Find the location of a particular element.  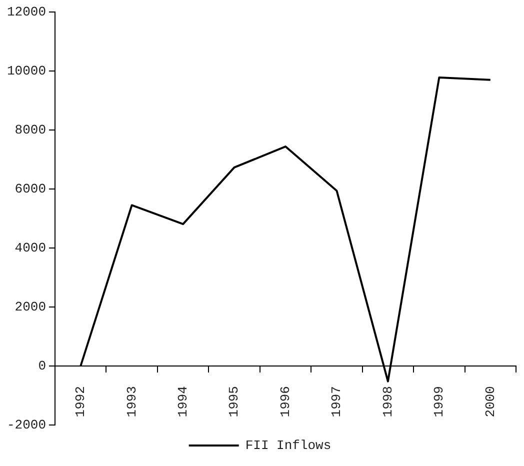

x-tick-label: 2000 is located at coordinates (490, 402).